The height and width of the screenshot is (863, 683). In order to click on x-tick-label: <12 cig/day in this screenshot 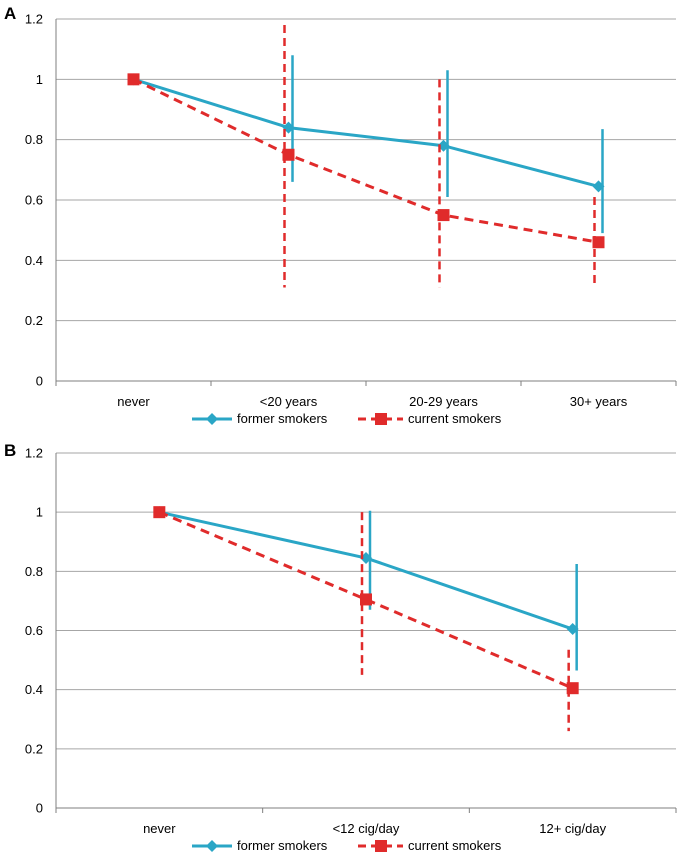, I will do `click(366, 828)`.